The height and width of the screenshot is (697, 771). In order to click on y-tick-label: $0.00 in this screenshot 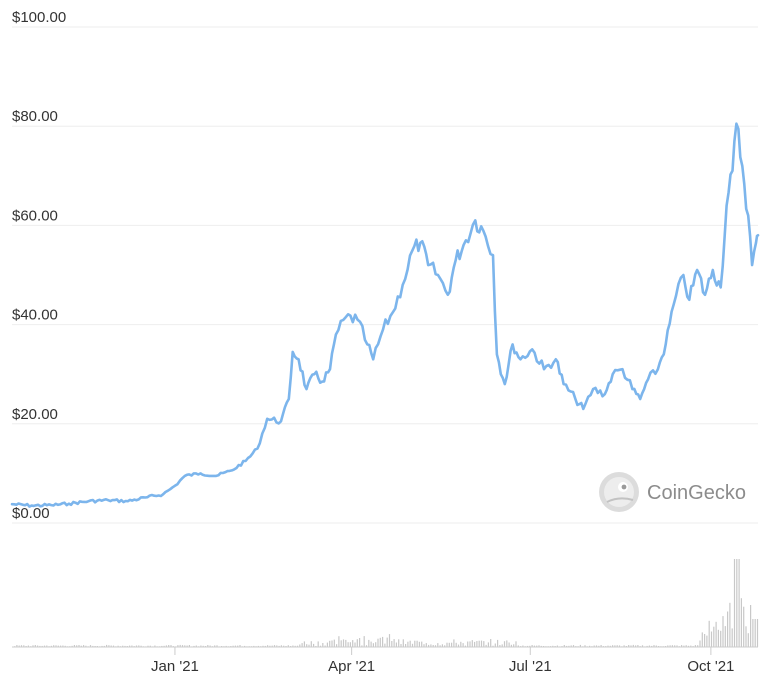, I will do `click(31, 513)`.